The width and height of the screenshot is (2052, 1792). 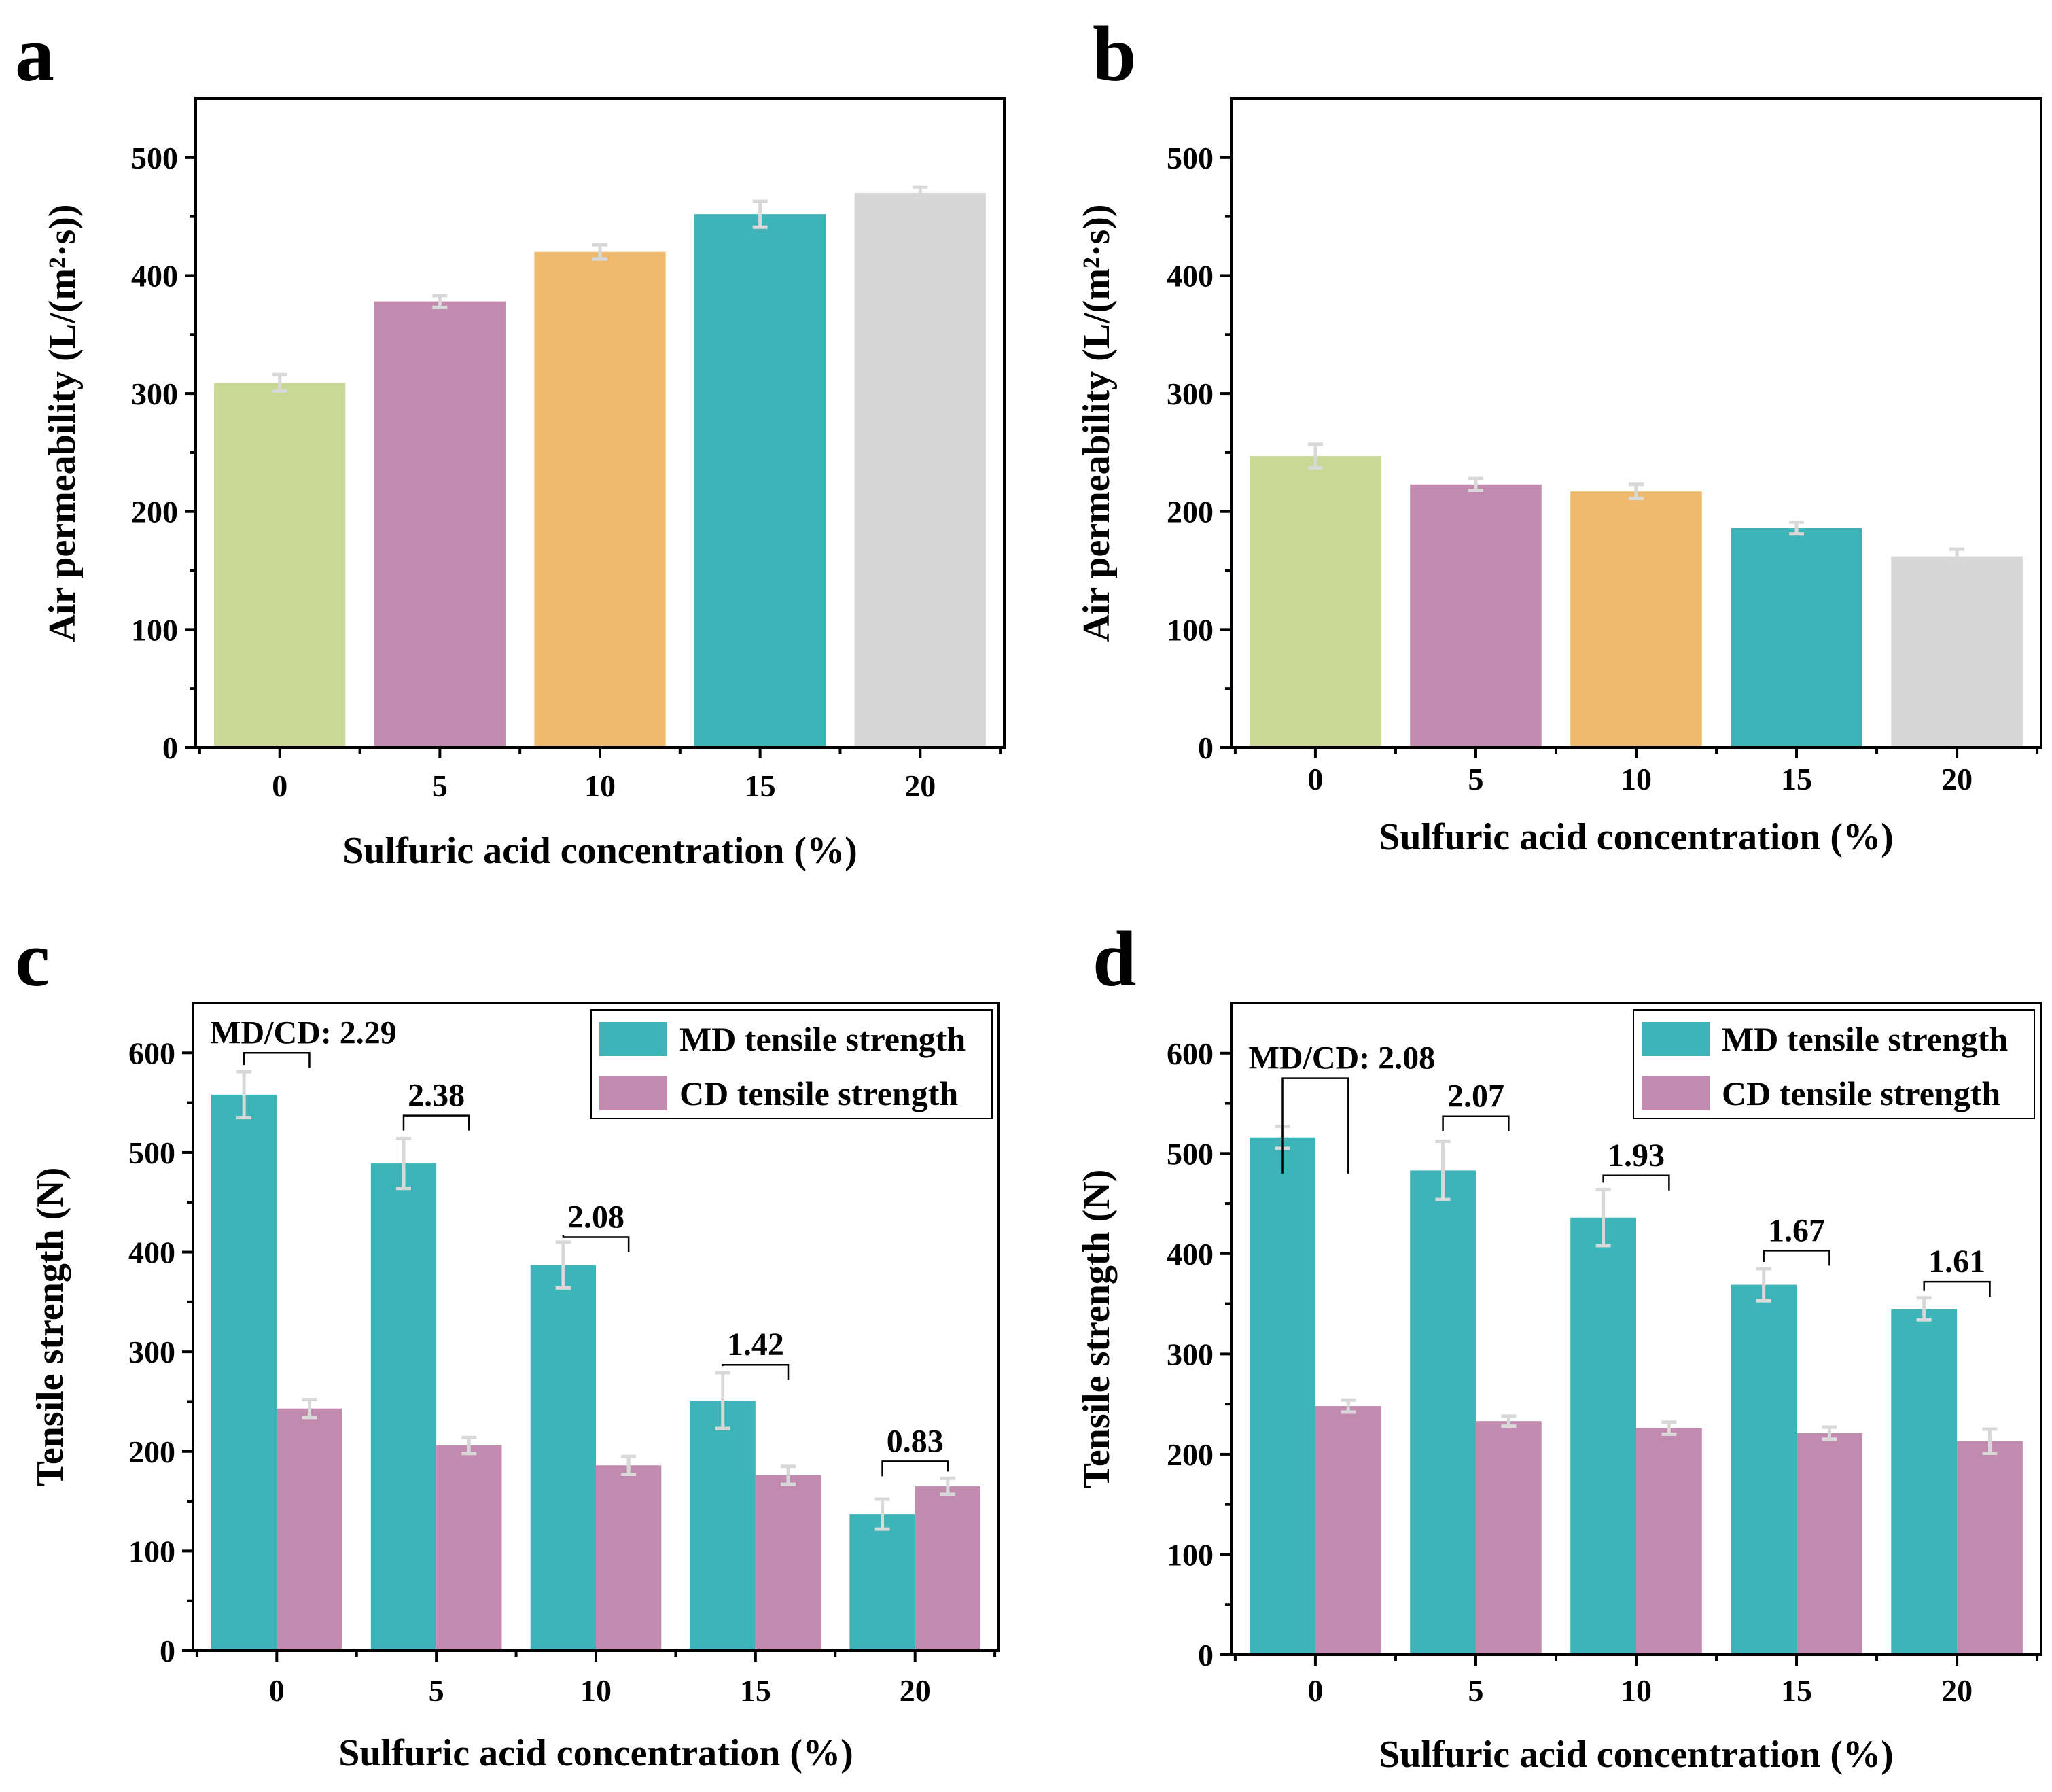 I want to click on ratio-label-5: 2.38, so click(x=437, y=1096).